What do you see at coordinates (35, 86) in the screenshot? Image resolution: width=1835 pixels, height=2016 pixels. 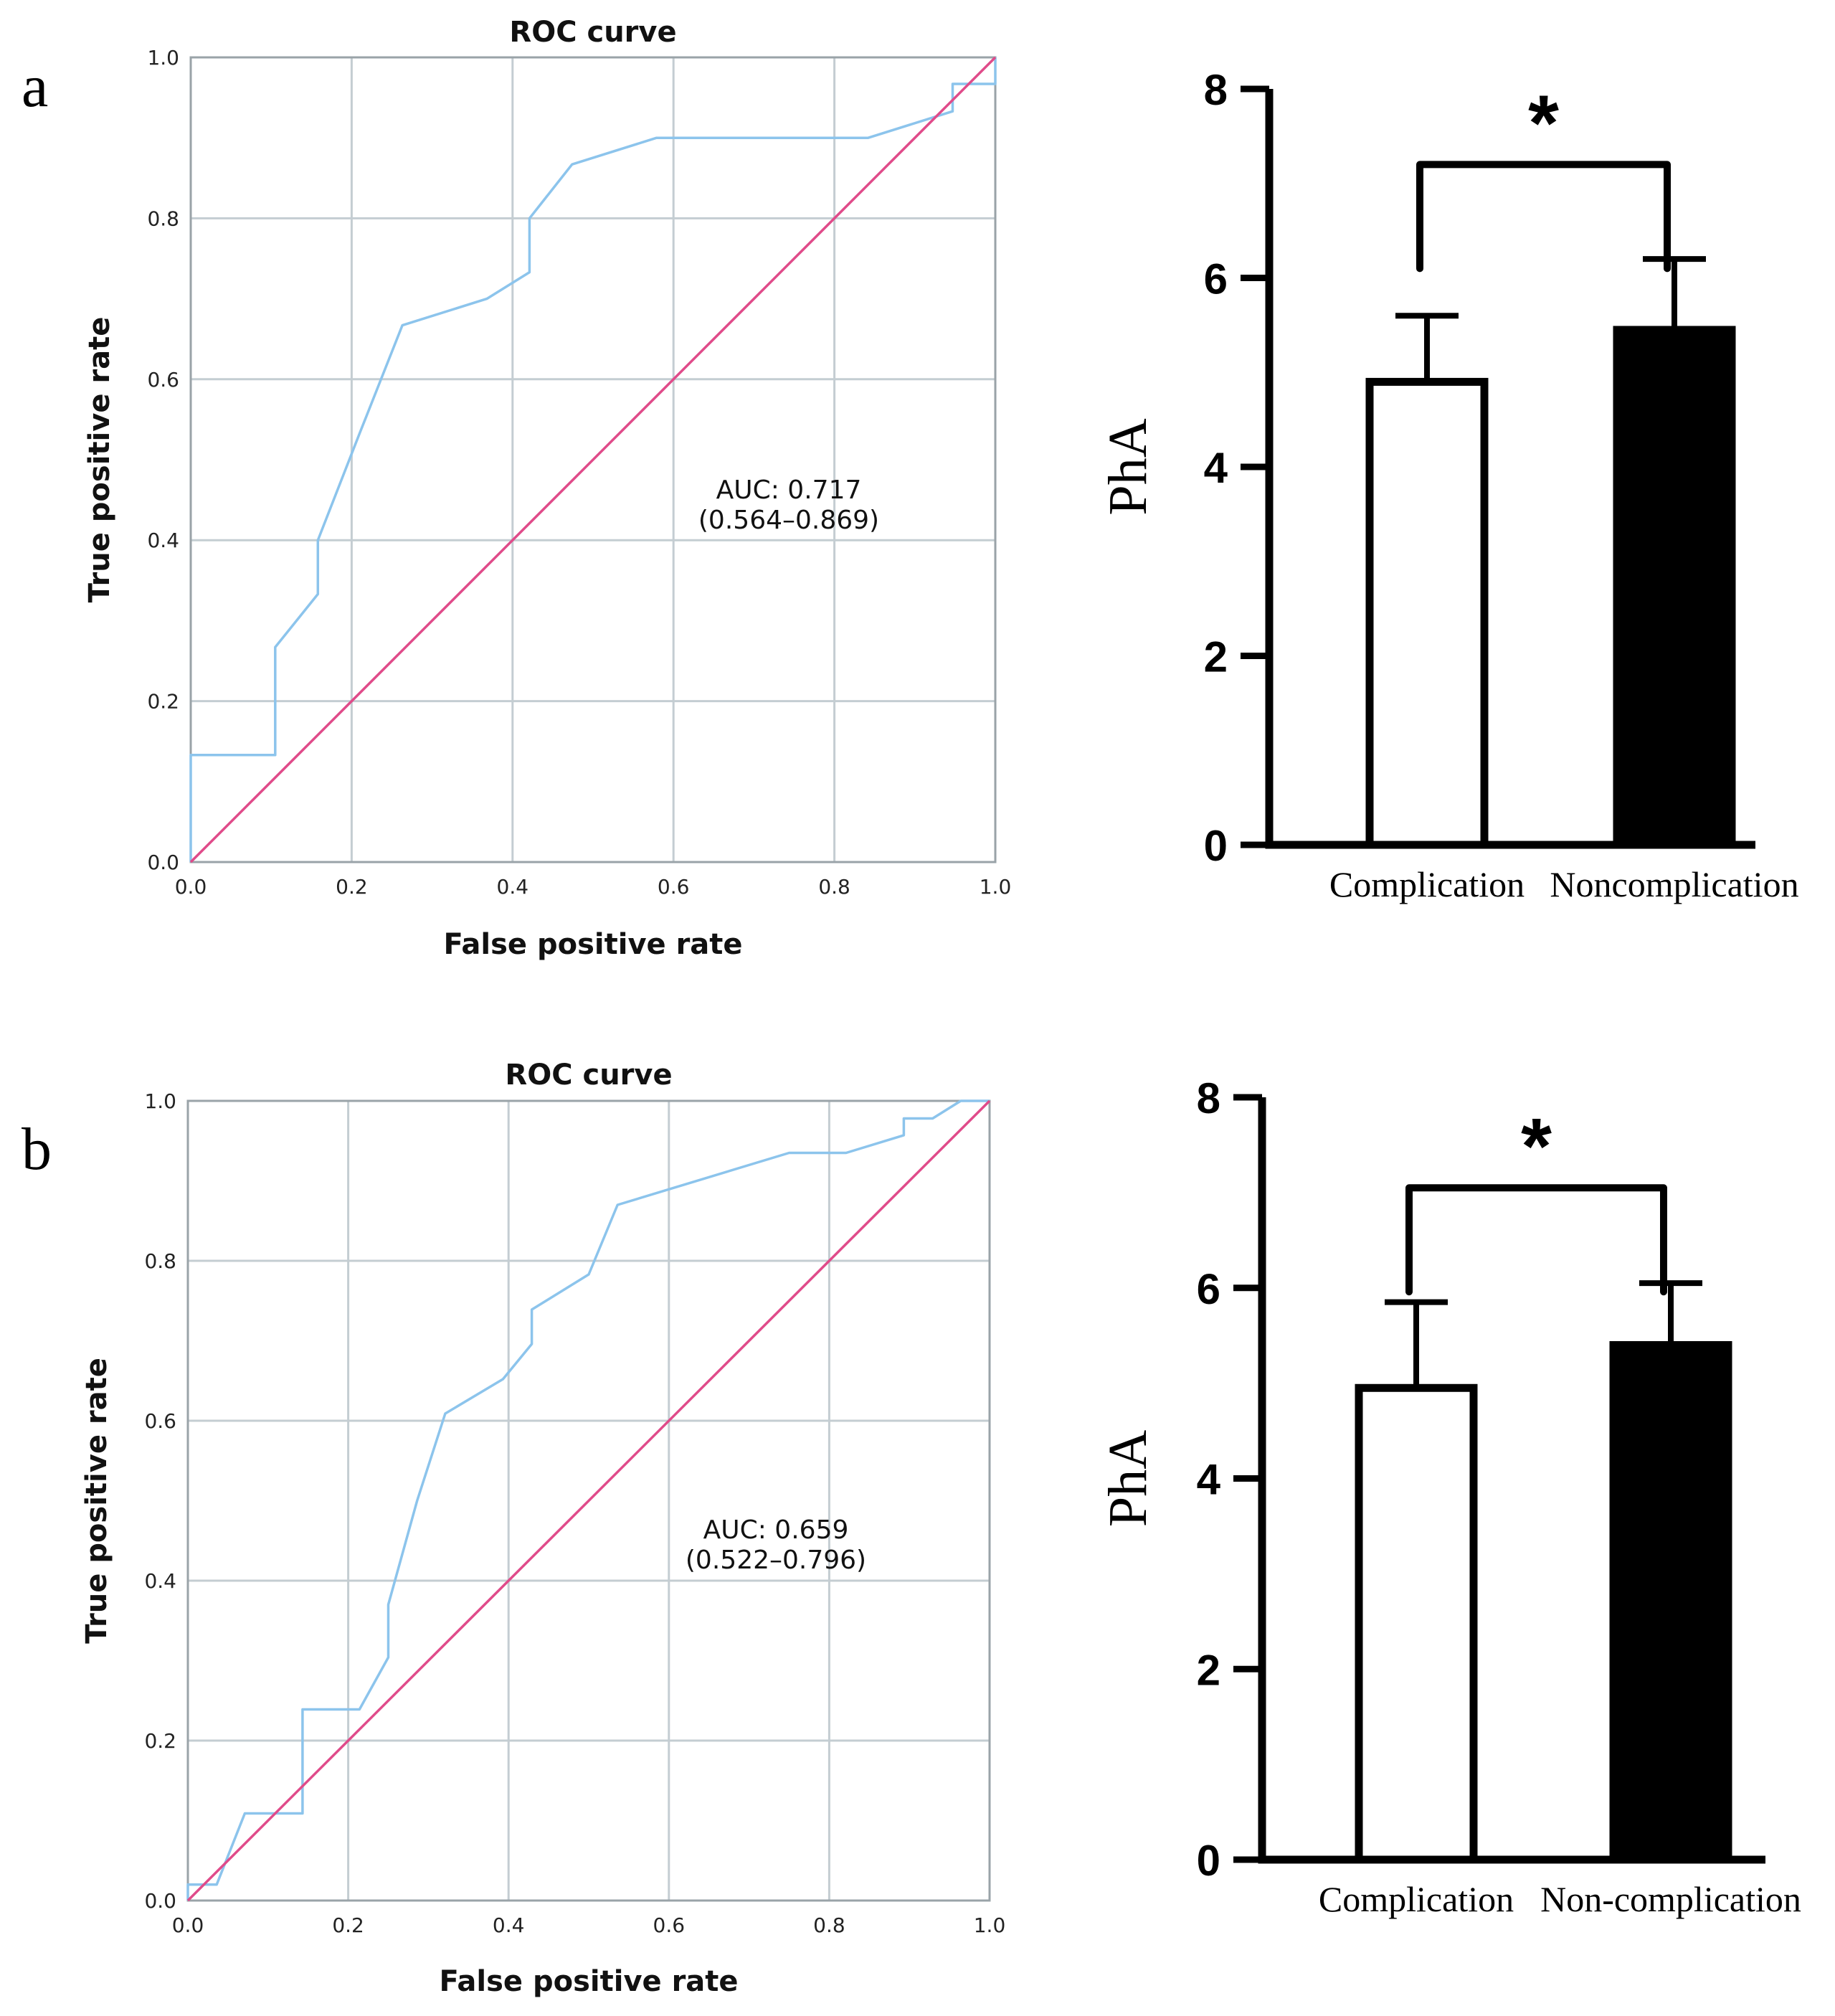 I see `panel-letter-a: a` at bounding box center [35, 86].